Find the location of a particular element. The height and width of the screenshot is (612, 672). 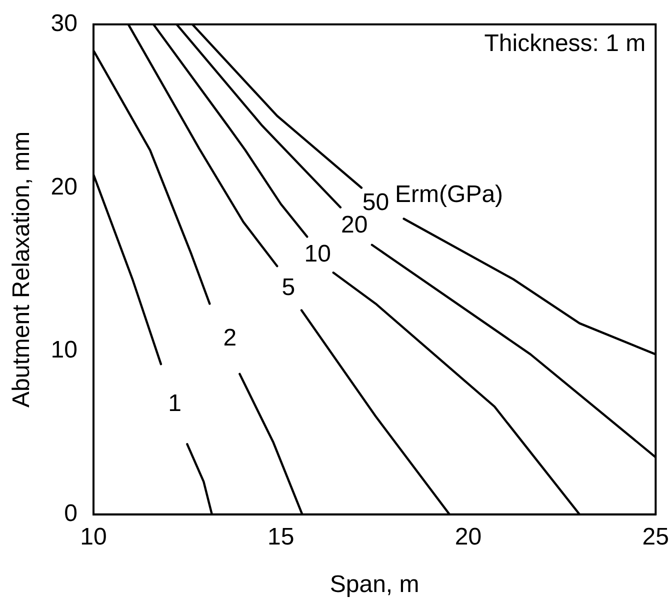

x-tick-label: 10 is located at coordinates (93, 536).